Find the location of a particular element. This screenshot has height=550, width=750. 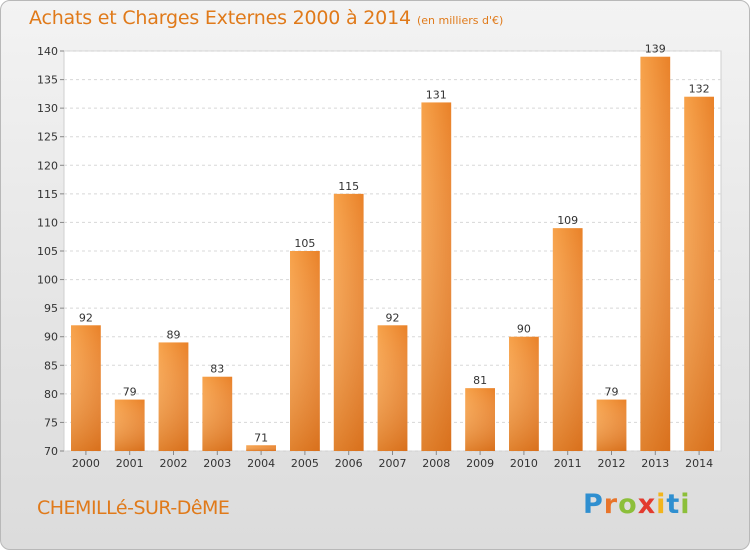

bar-shade-2007 is located at coordinates (392, 388).